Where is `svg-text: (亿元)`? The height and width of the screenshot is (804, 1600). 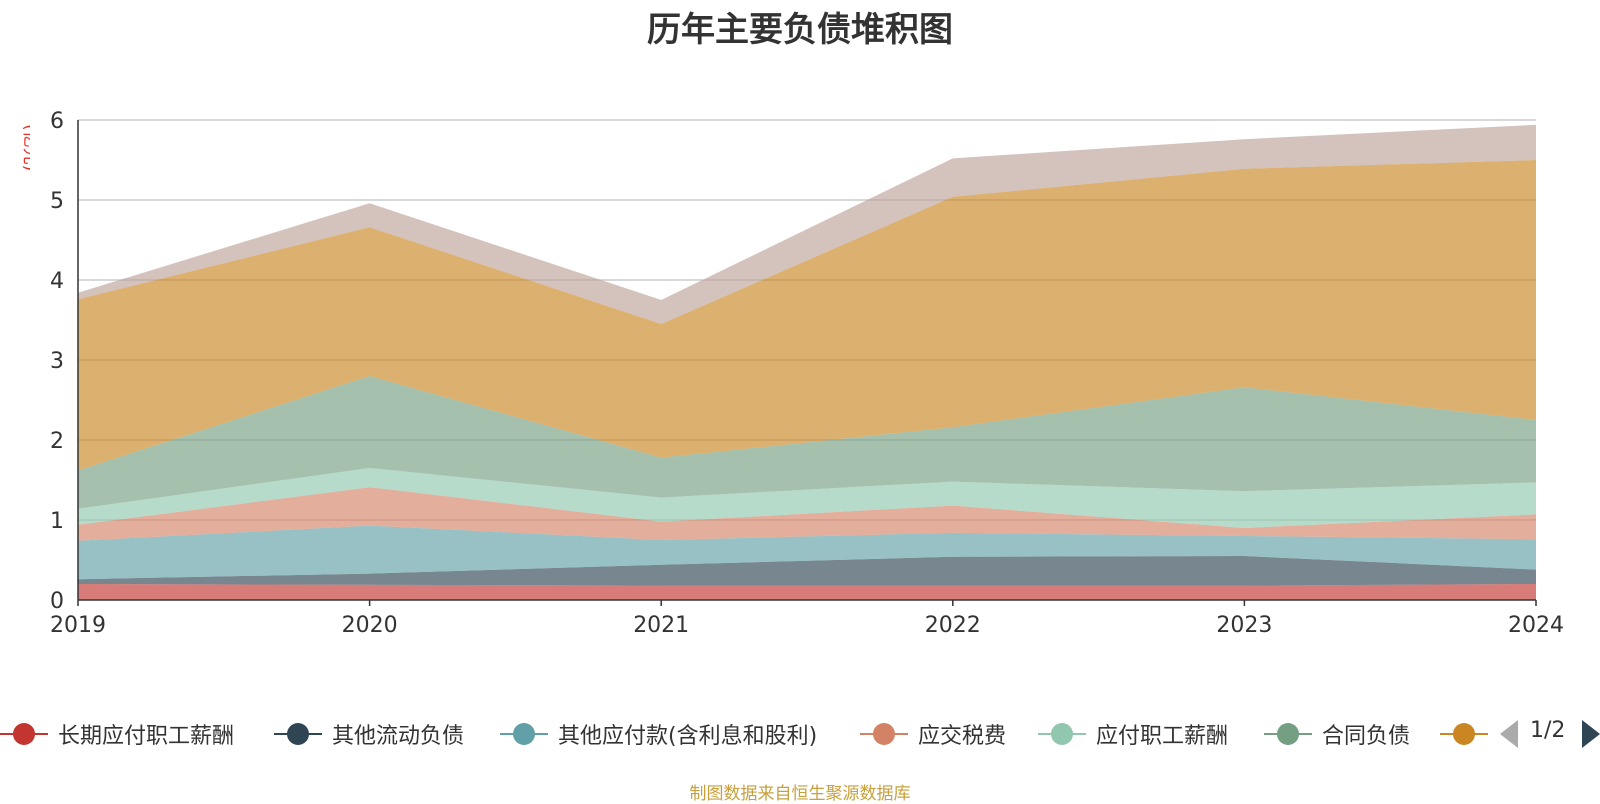 svg-text: (亿元) is located at coordinates (25, 147).